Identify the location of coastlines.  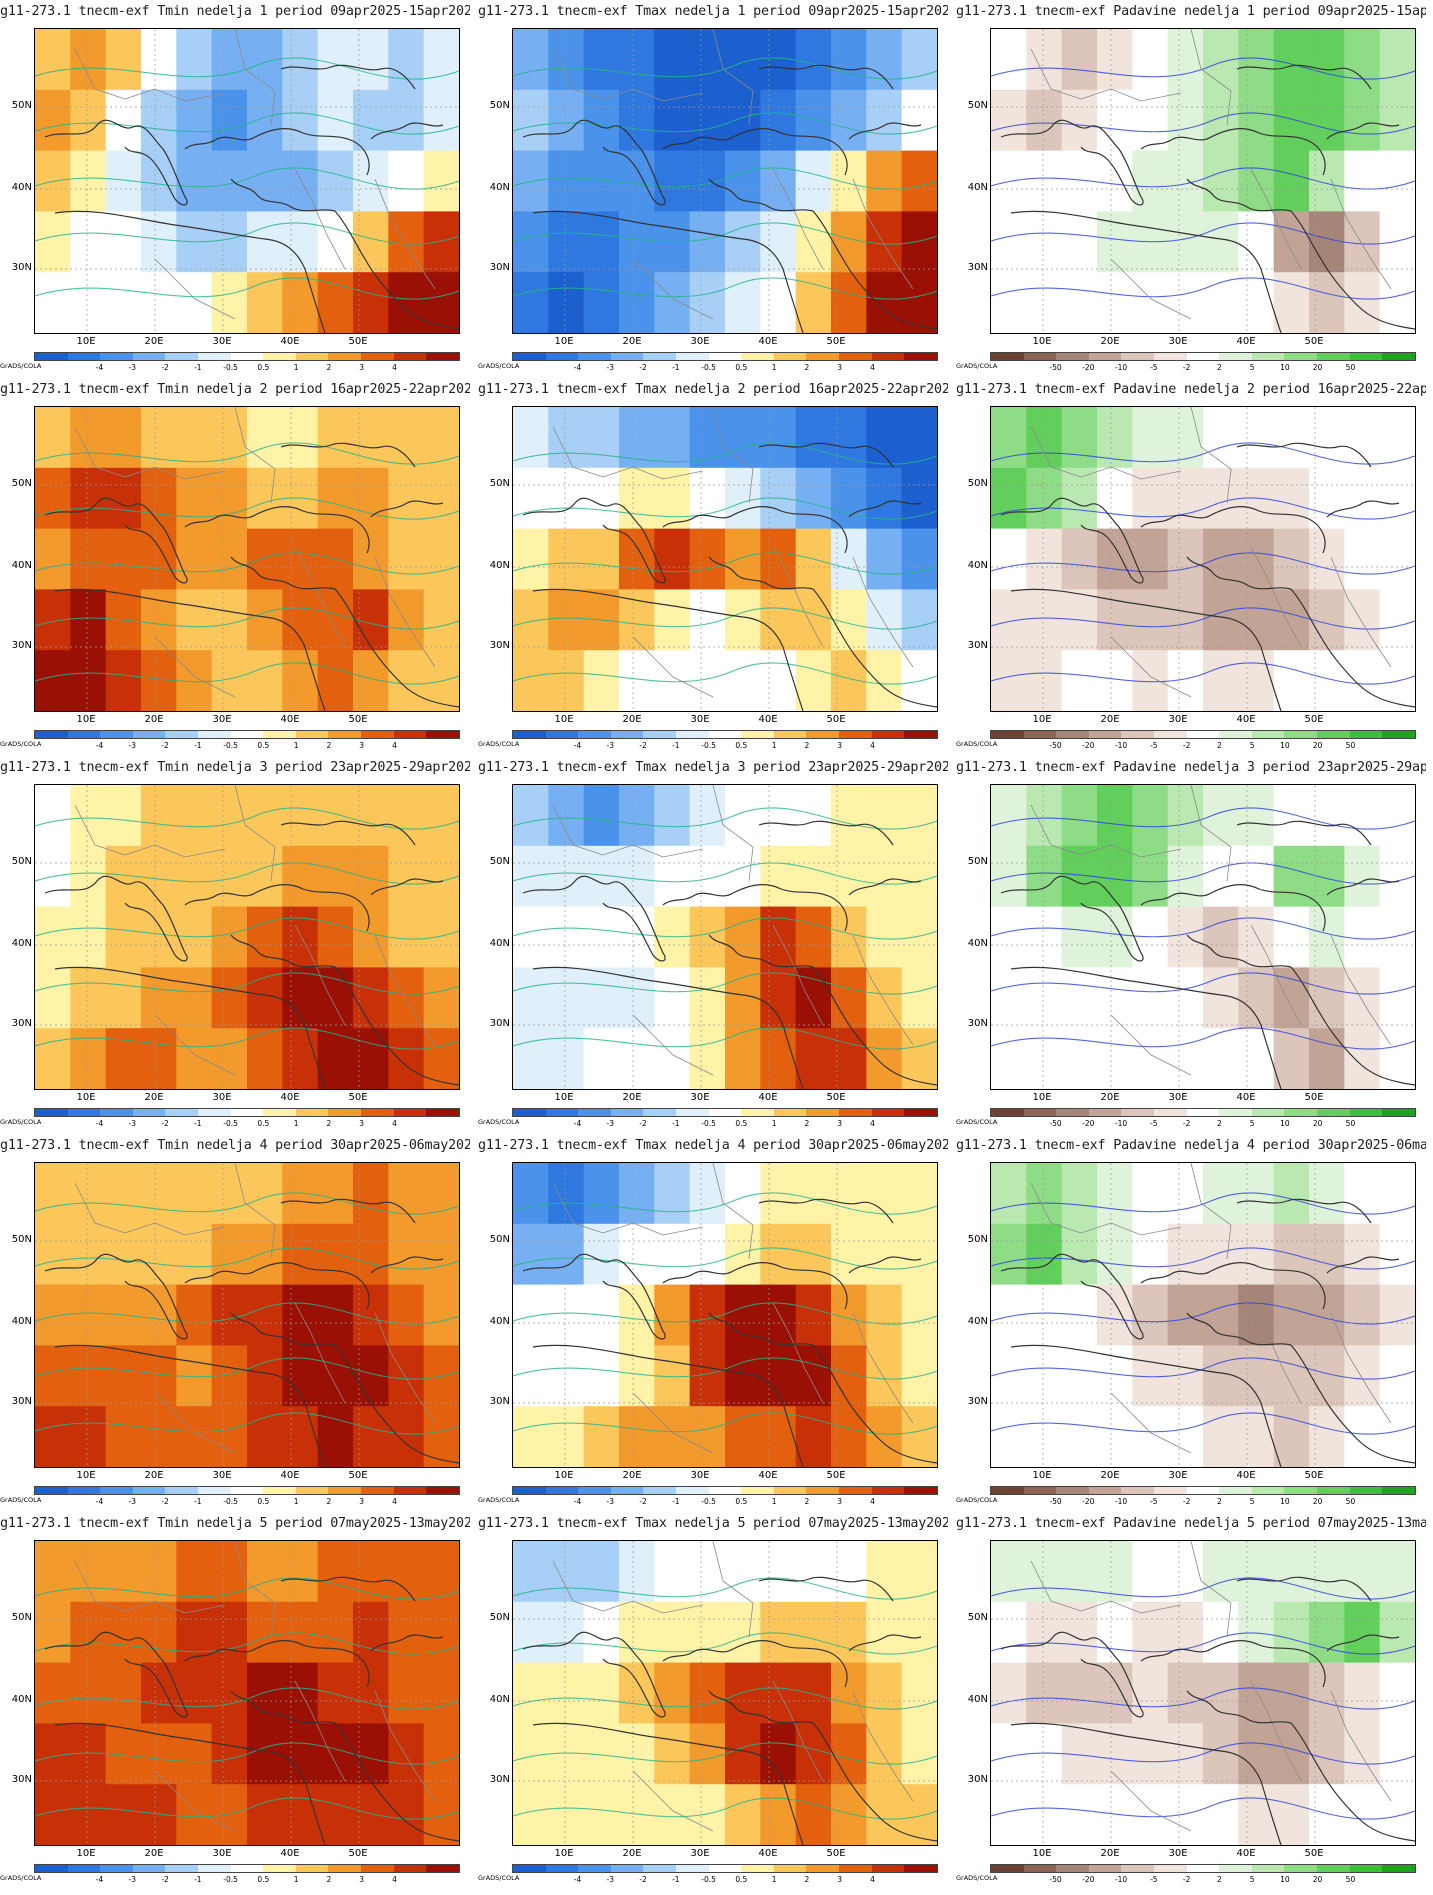
(1207, 198).